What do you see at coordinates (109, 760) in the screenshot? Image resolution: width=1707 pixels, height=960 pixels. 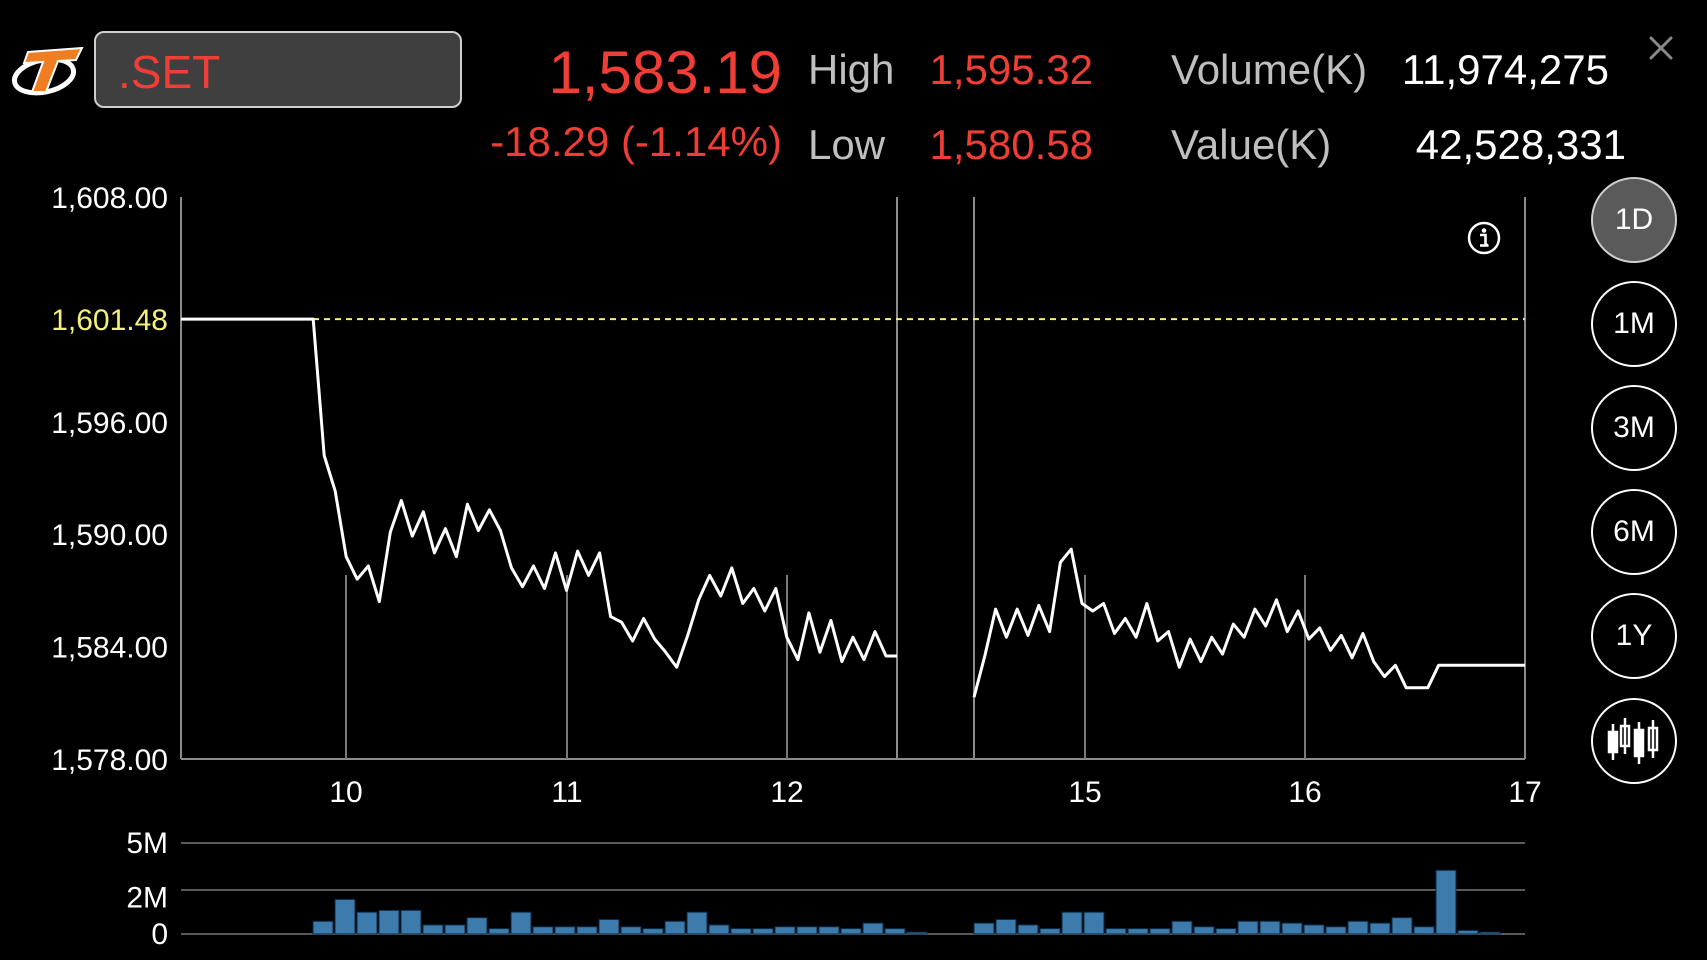 I see `y-tick-label: 1,578.00` at bounding box center [109, 760].